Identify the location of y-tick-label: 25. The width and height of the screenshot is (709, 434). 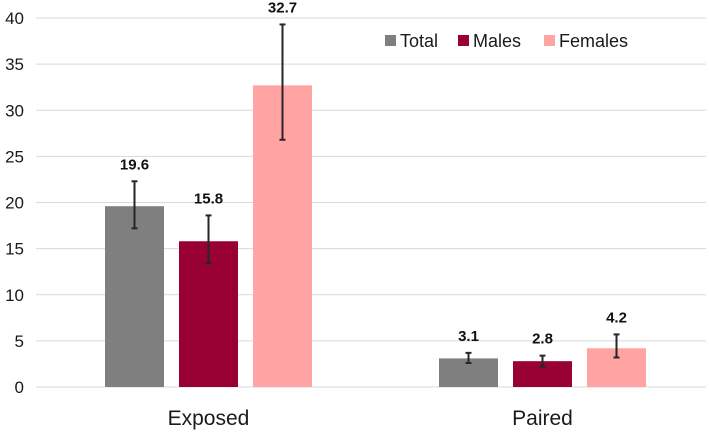
(14, 156).